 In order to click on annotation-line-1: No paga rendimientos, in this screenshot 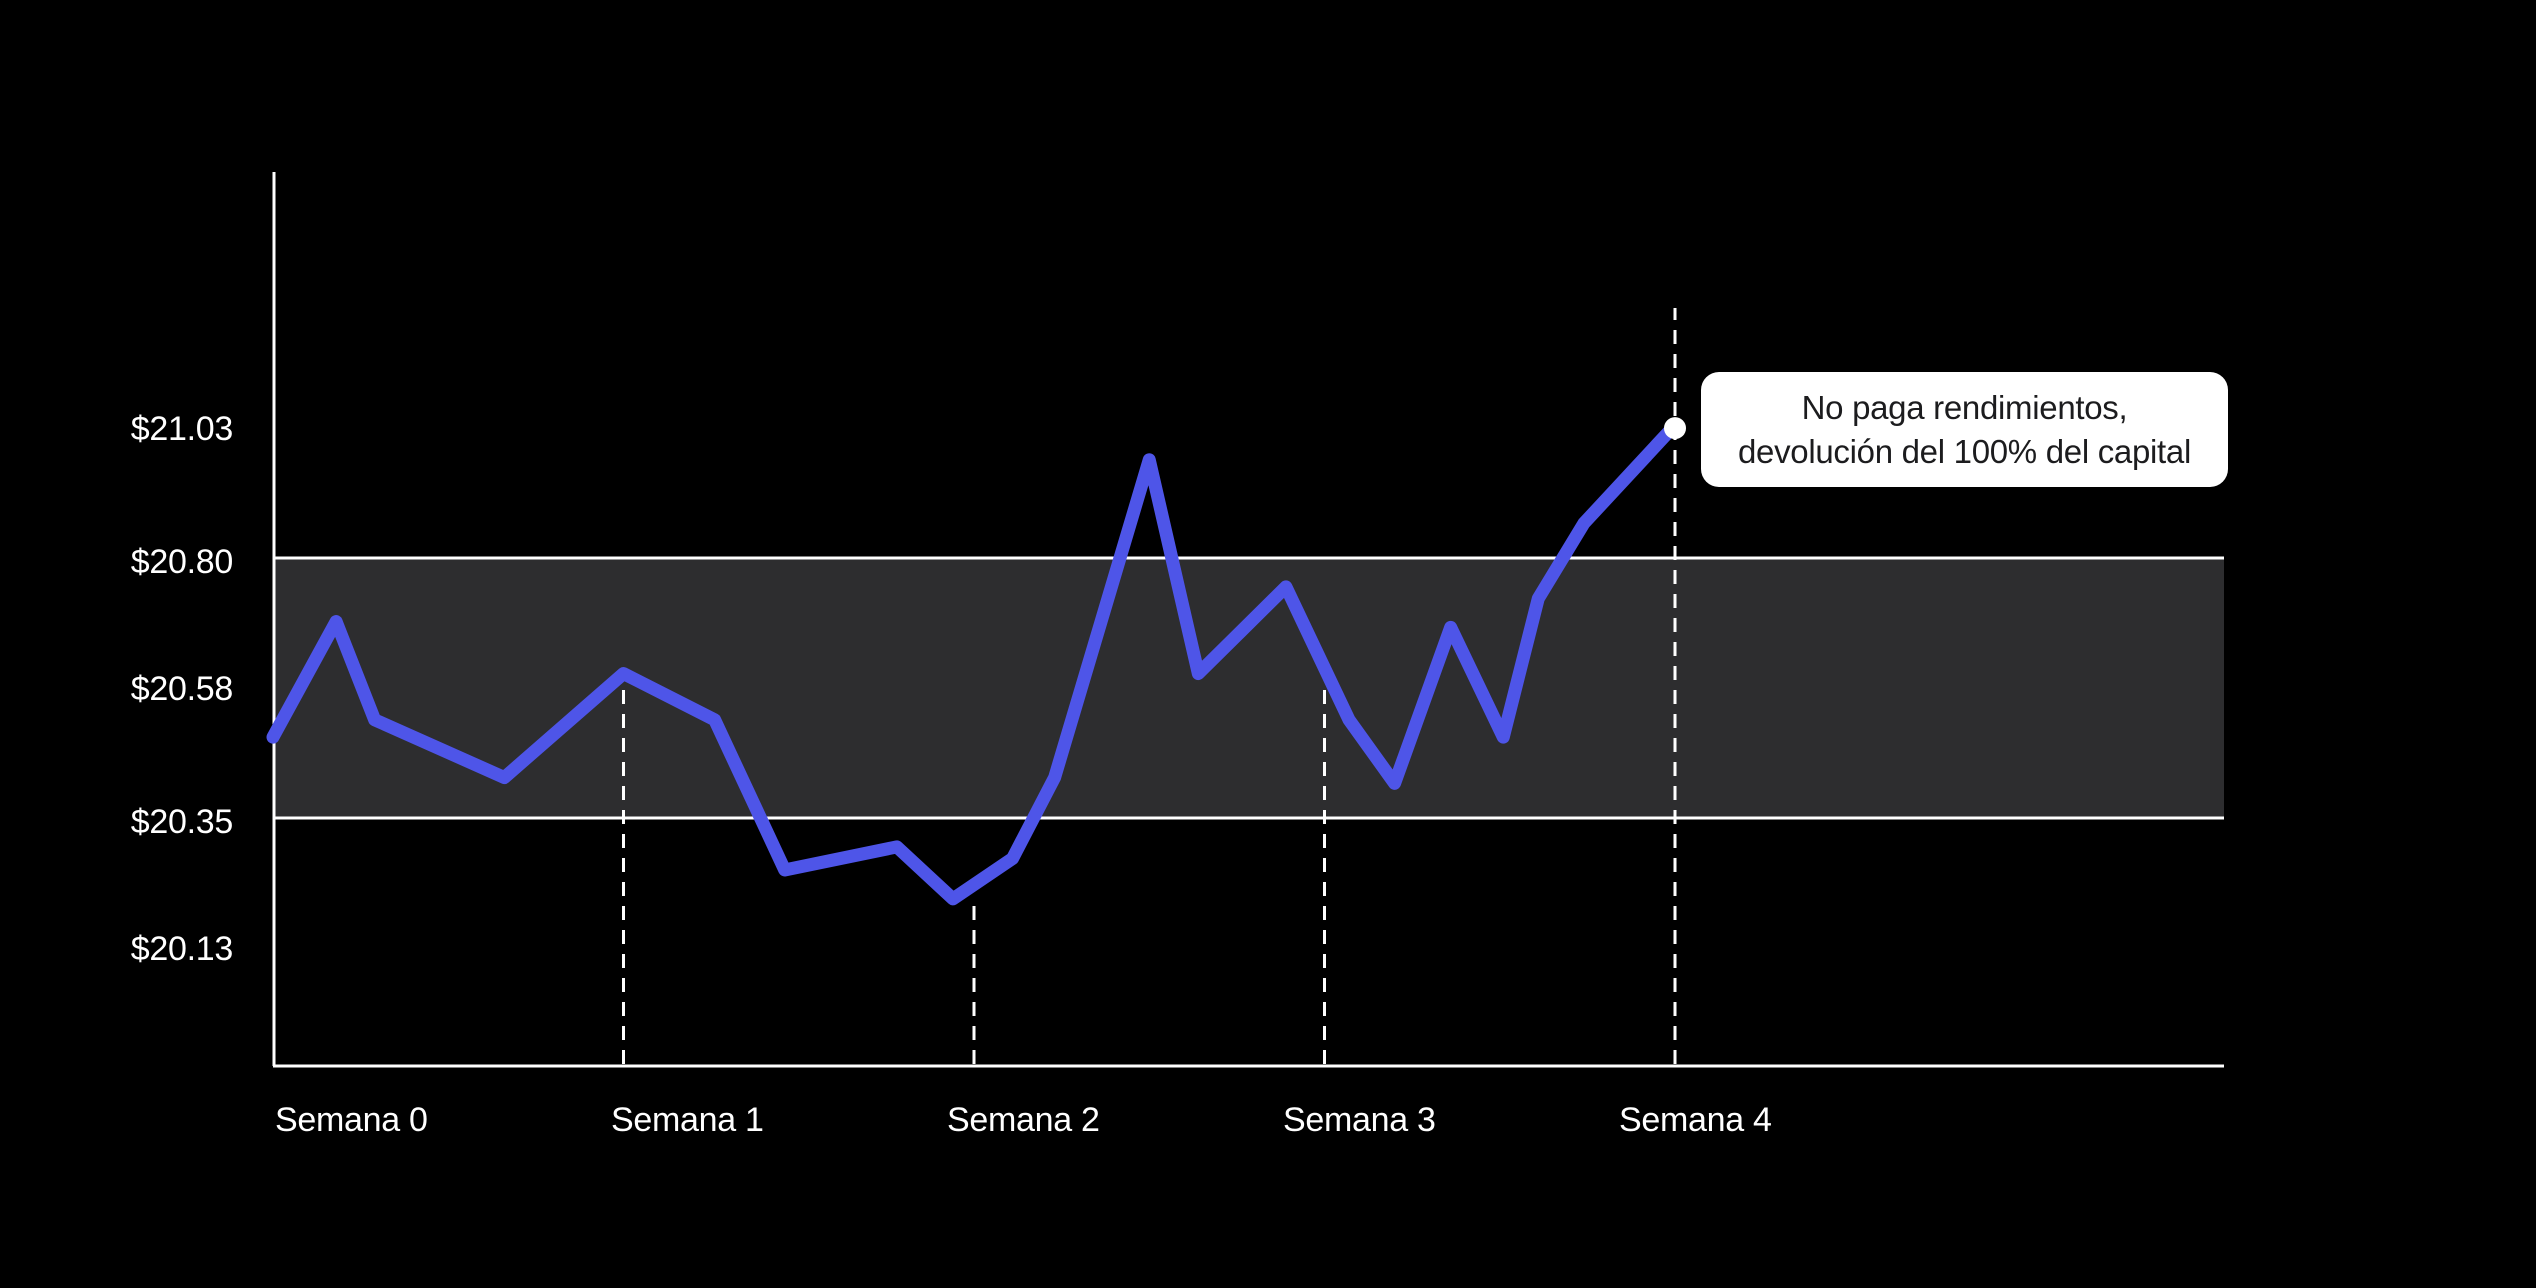, I will do `click(1964, 407)`.